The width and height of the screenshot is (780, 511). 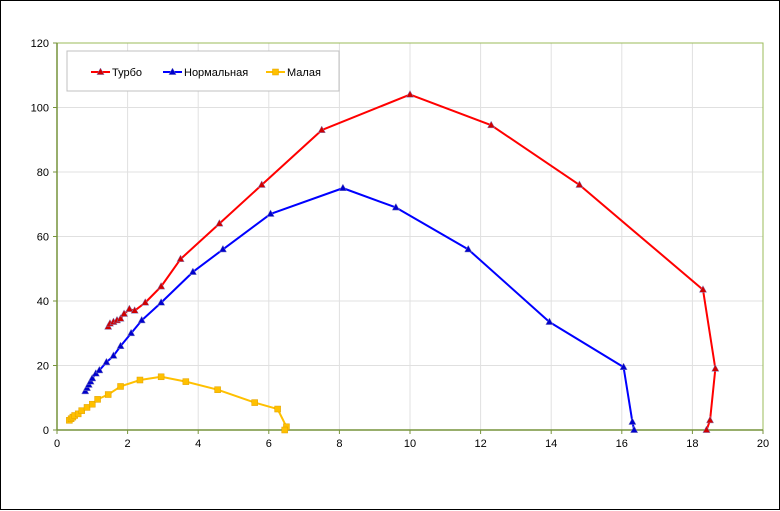 I want to click on y-tick-label: 20, so click(x=43, y=367).